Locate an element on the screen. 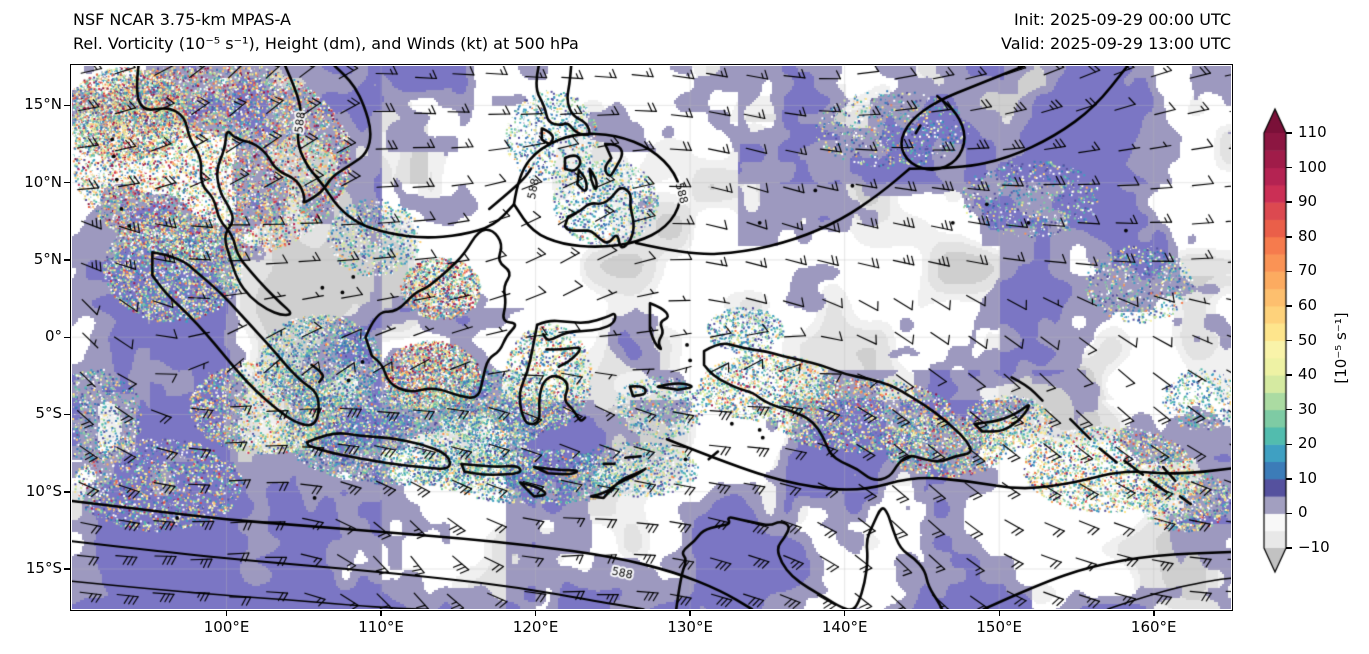  colorbar-tick-label: 40 is located at coordinates (1308, 374).